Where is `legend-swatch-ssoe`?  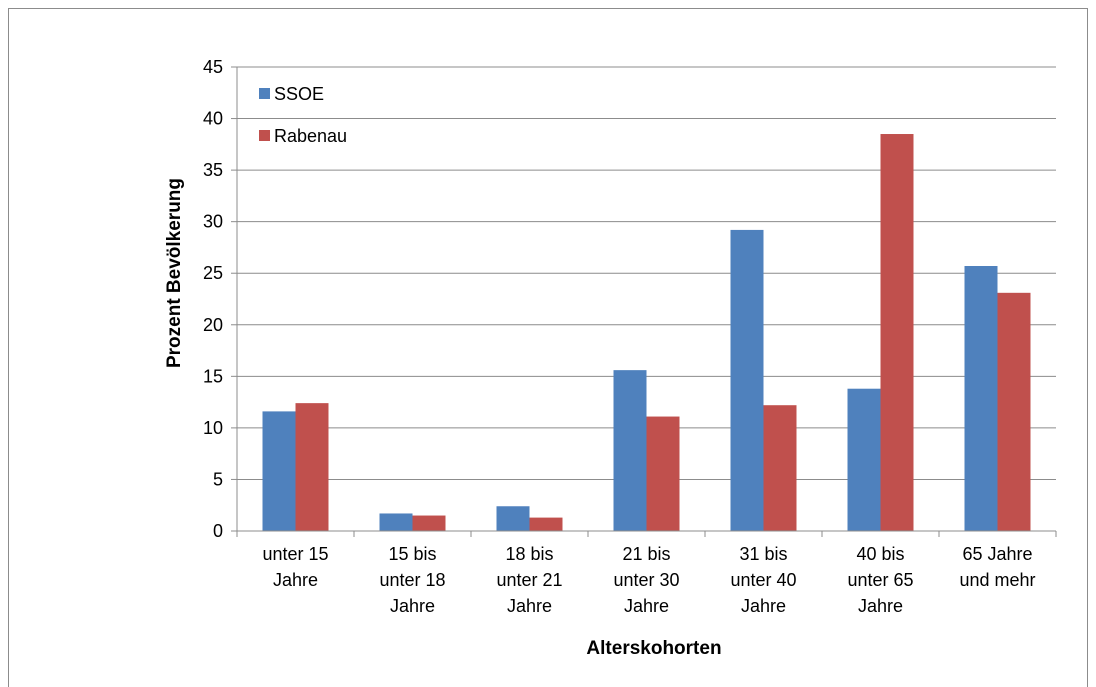 legend-swatch-ssoe is located at coordinates (264, 93).